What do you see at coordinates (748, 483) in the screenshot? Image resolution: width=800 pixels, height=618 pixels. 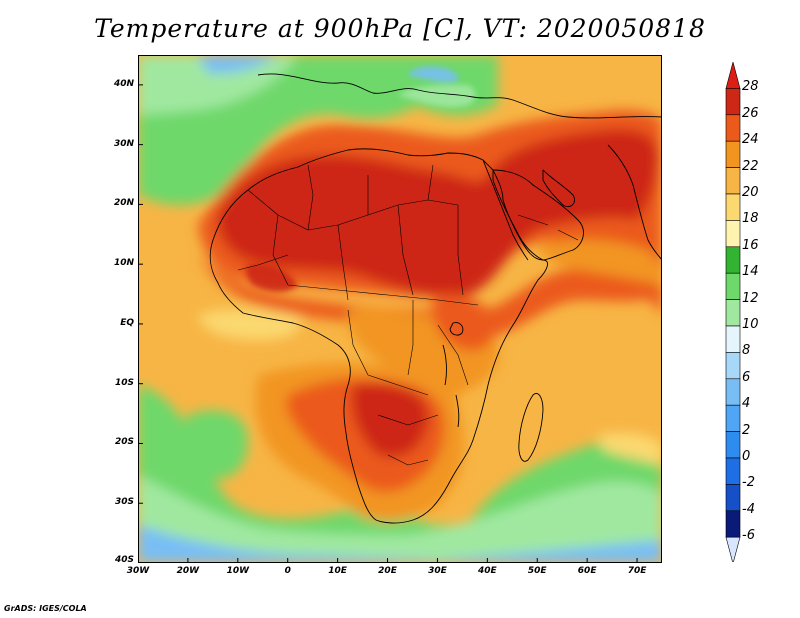 I see `colorbar-level-label: -2` at bounding box center [748, 483].